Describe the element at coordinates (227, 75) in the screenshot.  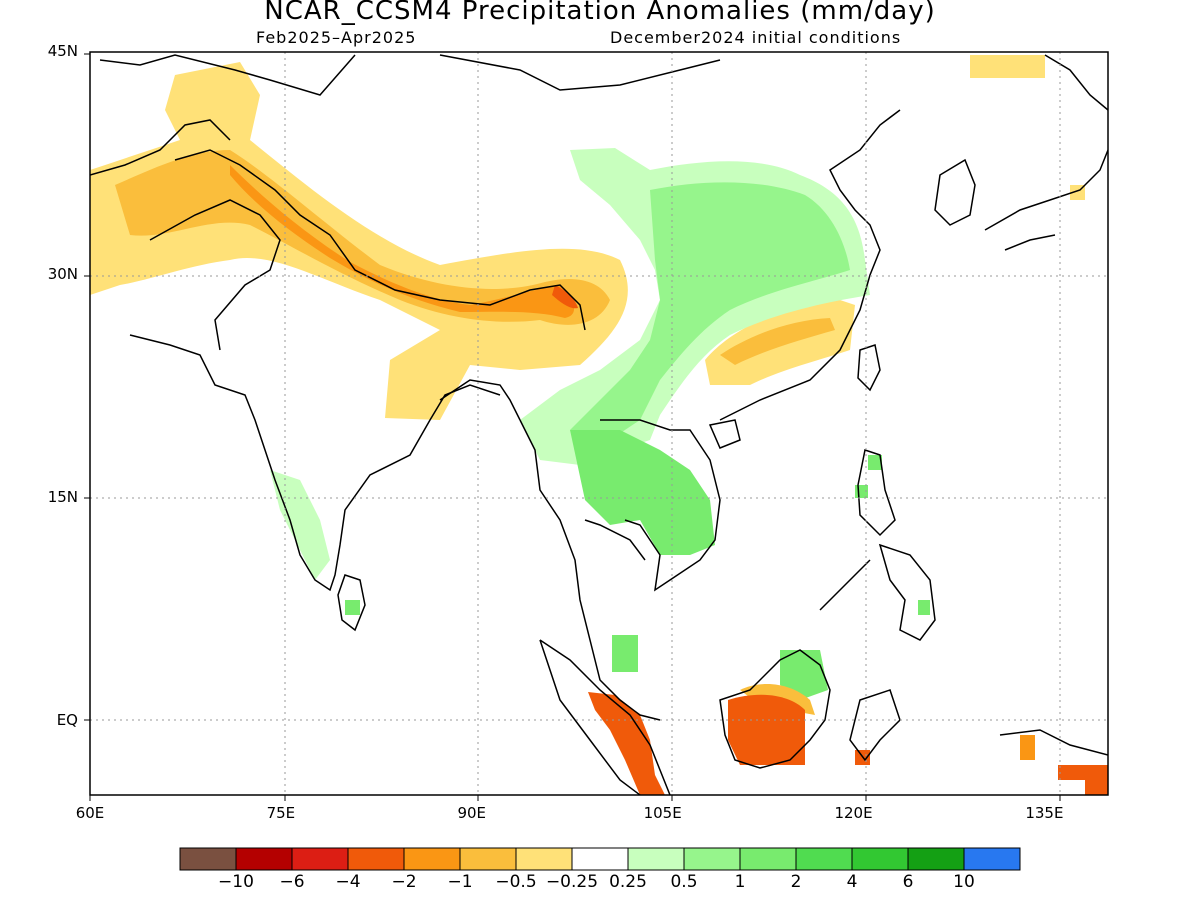
I see `central-asia-border` at that location.